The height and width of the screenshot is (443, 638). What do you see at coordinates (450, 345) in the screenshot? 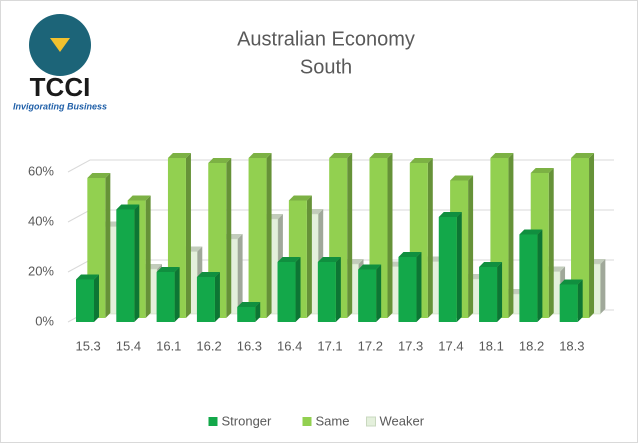
I see `x-tick-label: 17.4` at bounding box center [450, 345].